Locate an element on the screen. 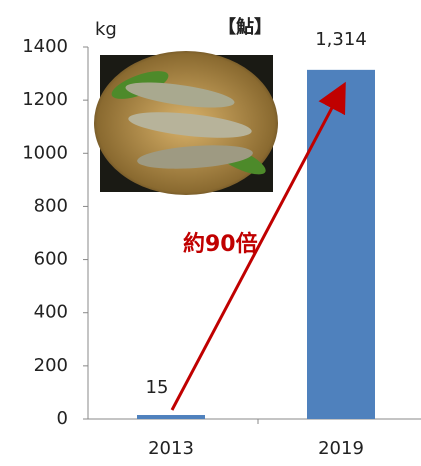 The image size is (421, 466). annotation: 約90倍 is located at coordinates (220, 244).